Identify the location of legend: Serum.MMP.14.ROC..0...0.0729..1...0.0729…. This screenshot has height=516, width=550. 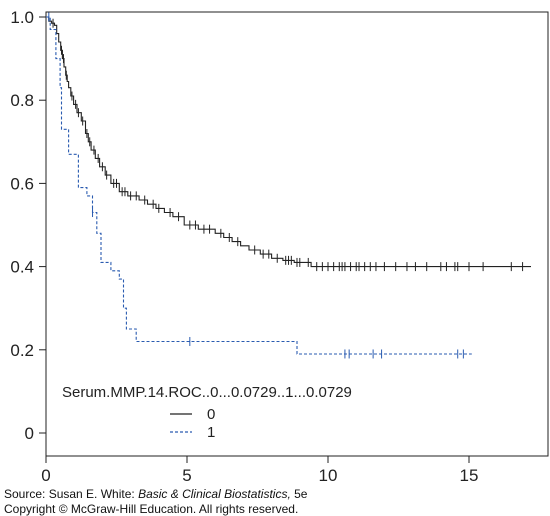
(207, 412).